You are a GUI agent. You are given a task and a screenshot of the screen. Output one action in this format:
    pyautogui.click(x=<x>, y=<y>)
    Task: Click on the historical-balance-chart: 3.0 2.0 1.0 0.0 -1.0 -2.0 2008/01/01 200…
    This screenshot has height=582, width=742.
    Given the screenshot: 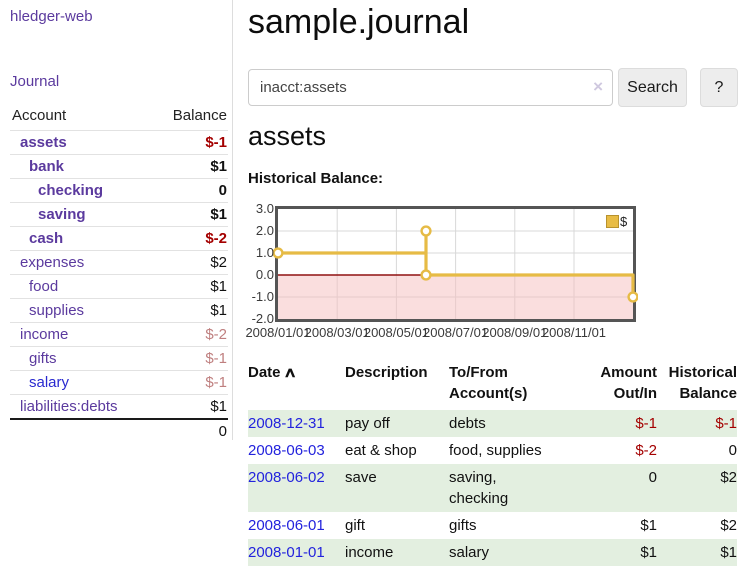 What is the action you would take?
    pyautogui.click(x=456, y=273)
    